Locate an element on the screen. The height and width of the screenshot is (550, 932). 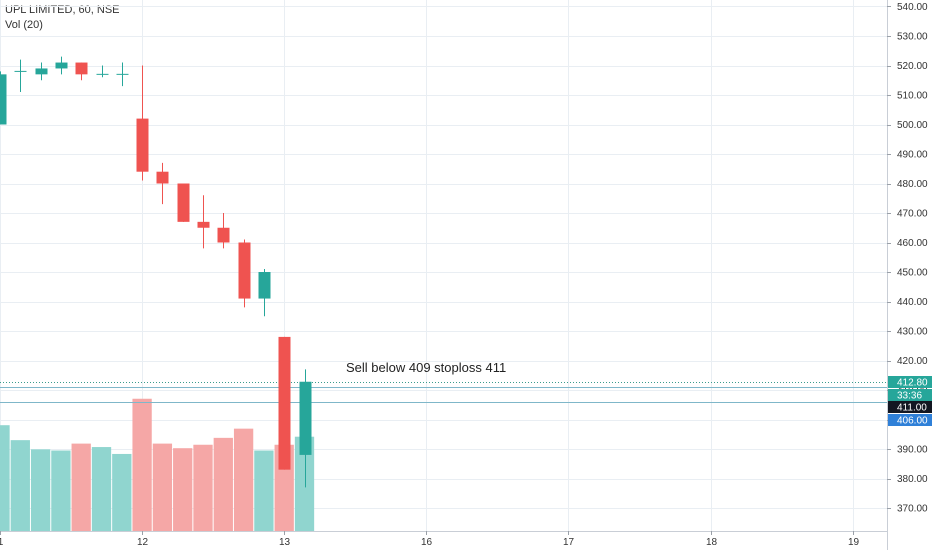
x-tick-label: 16 is located at coordinates (427, 542).